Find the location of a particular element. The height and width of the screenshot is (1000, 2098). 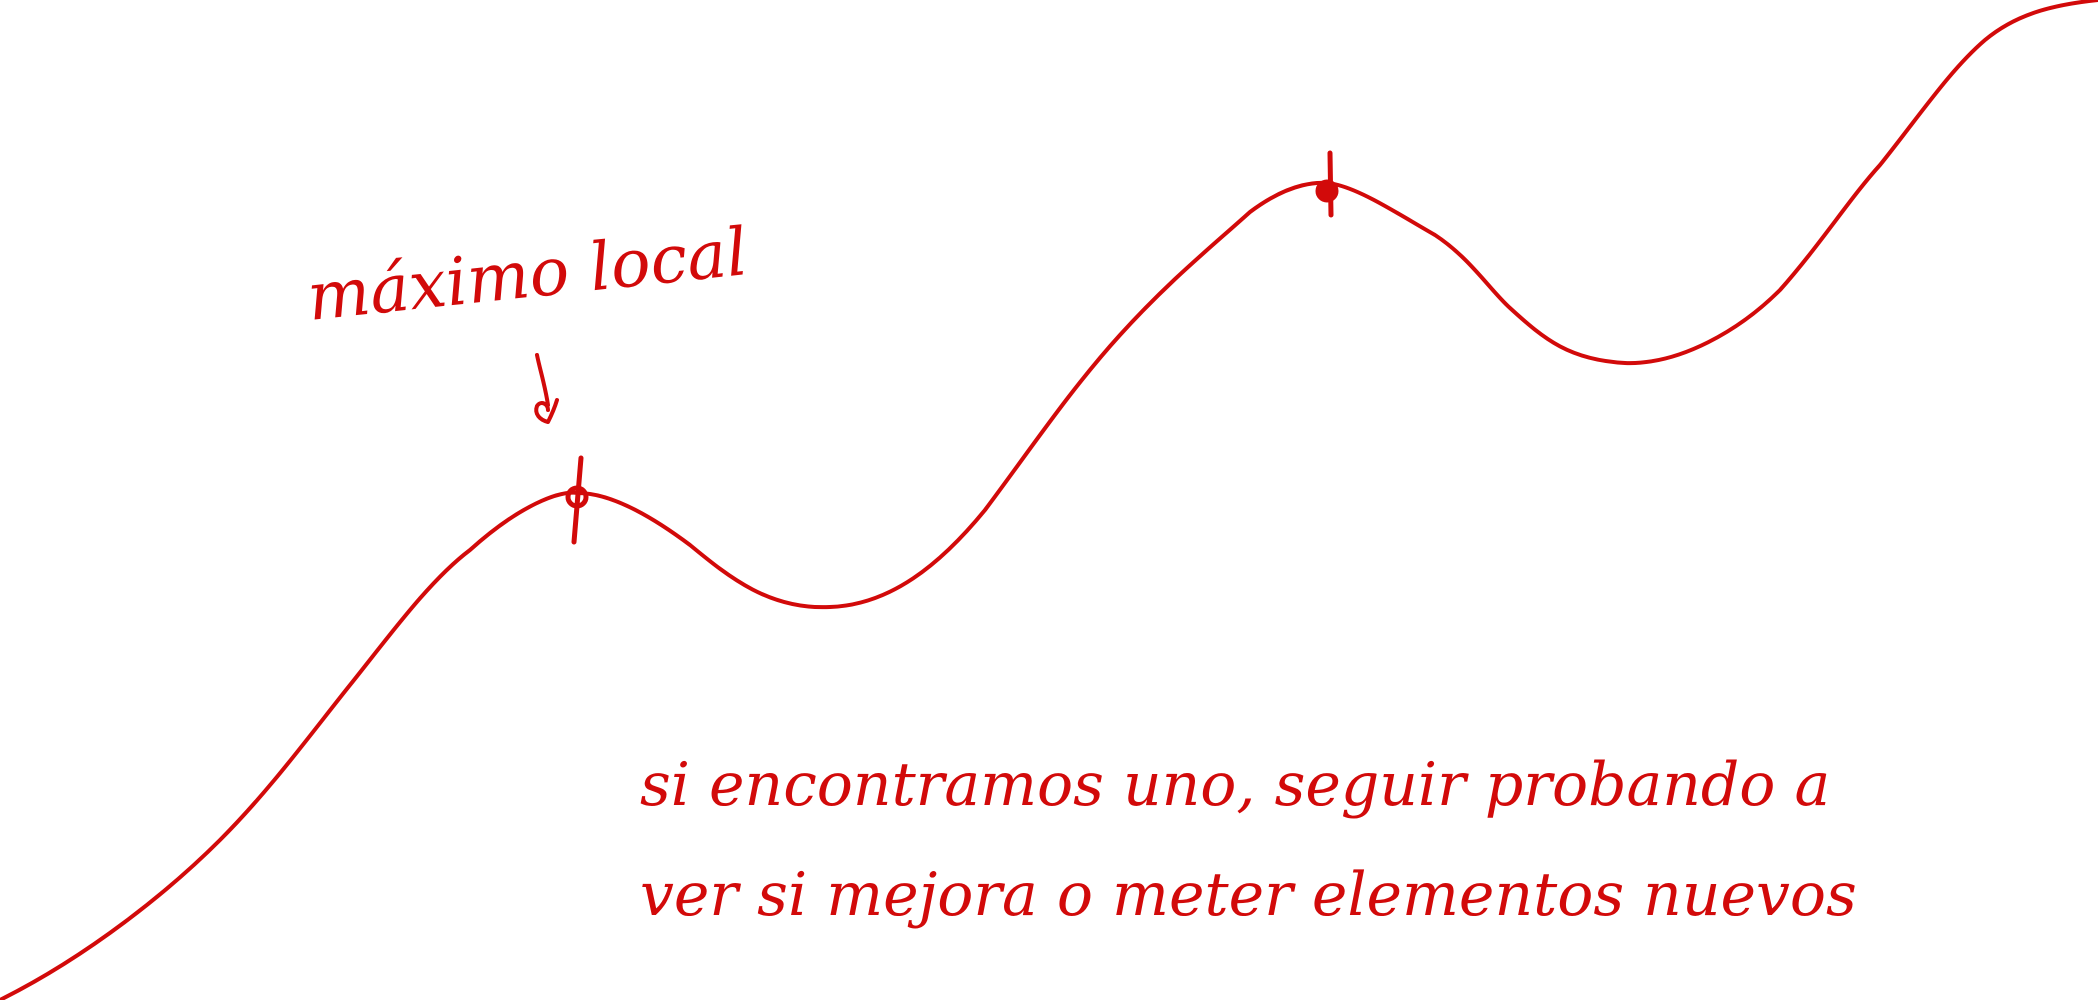

local-maximum-marker is located at coordinates (577, 500).